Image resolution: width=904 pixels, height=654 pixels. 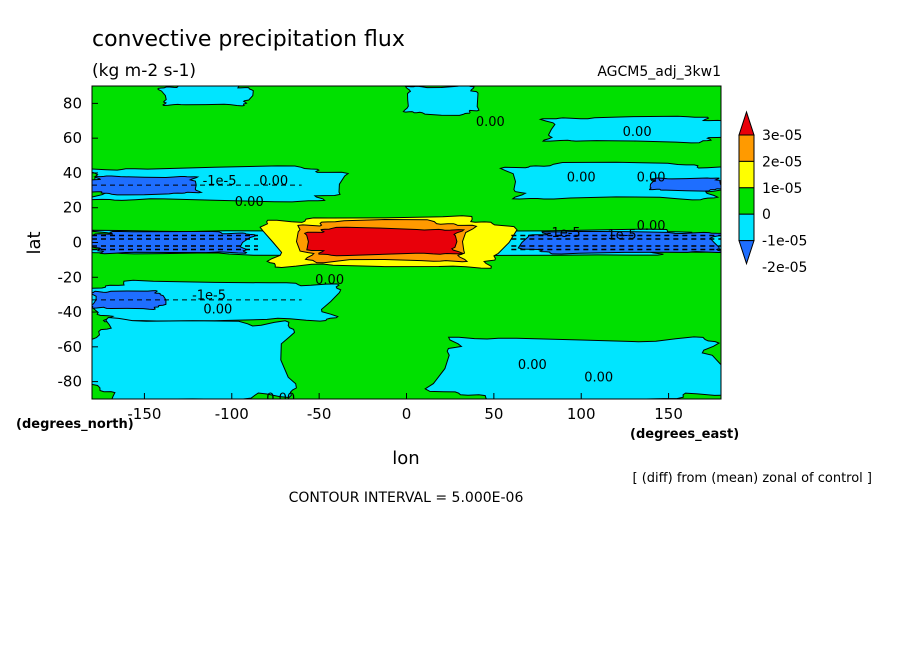 I want to click on negative-contour-lines, so click(x=406, y=242).